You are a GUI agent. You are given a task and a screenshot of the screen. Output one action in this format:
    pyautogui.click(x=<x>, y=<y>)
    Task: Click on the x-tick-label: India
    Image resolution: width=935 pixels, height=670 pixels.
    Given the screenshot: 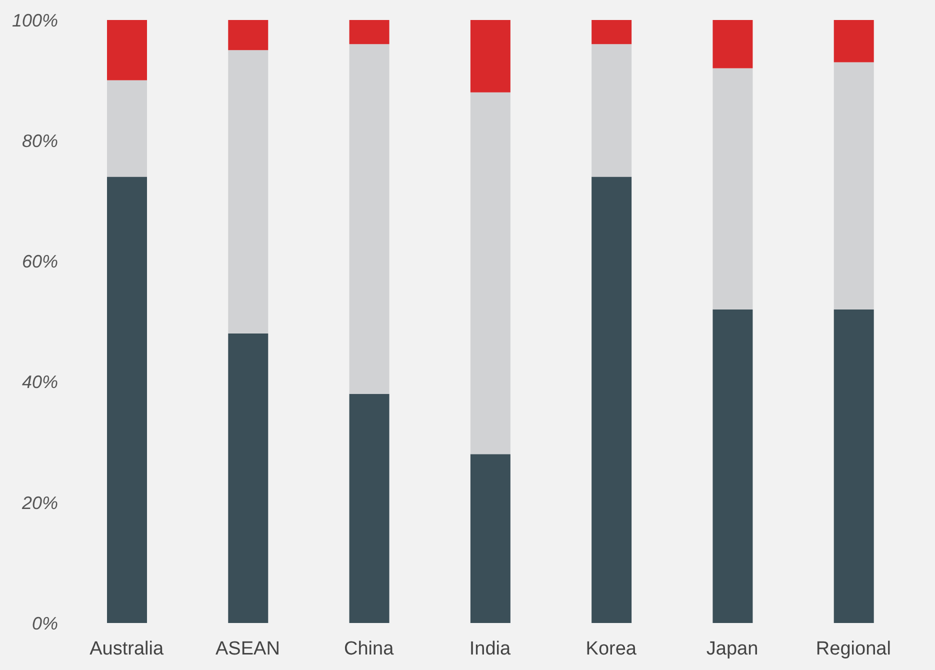 What is the action you would take?
    pyautogui.click(x=490, y=649)
    